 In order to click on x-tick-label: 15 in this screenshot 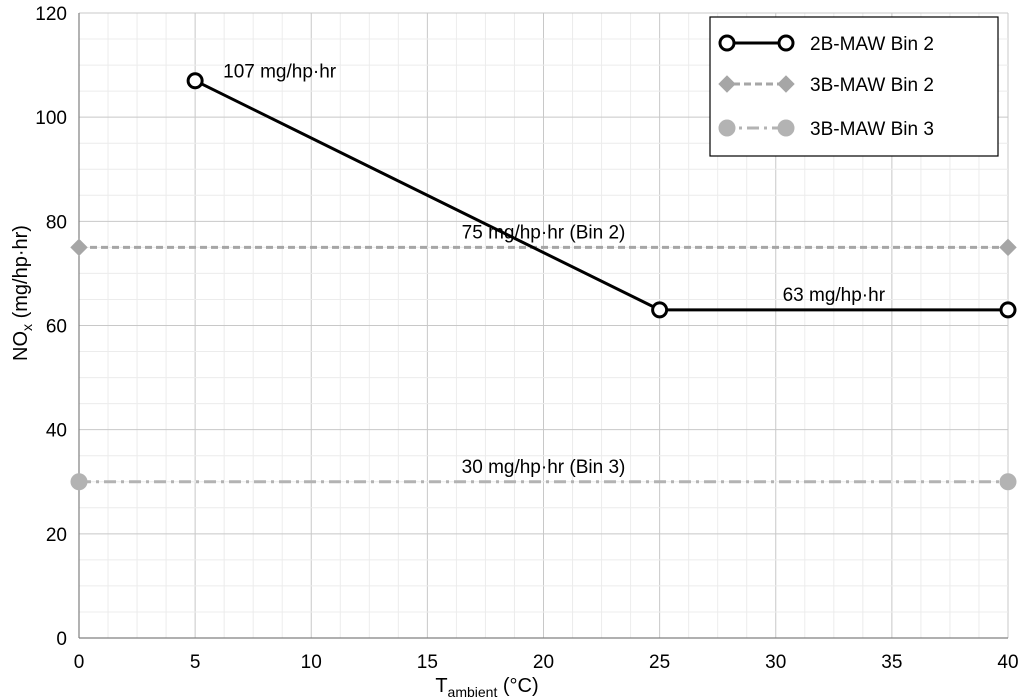, I will do `click(427, 662)`.